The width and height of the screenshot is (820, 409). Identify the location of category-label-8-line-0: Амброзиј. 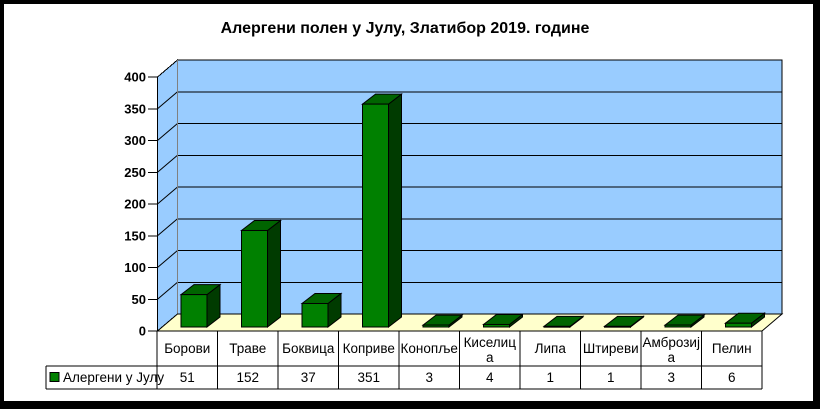
(671, 342).